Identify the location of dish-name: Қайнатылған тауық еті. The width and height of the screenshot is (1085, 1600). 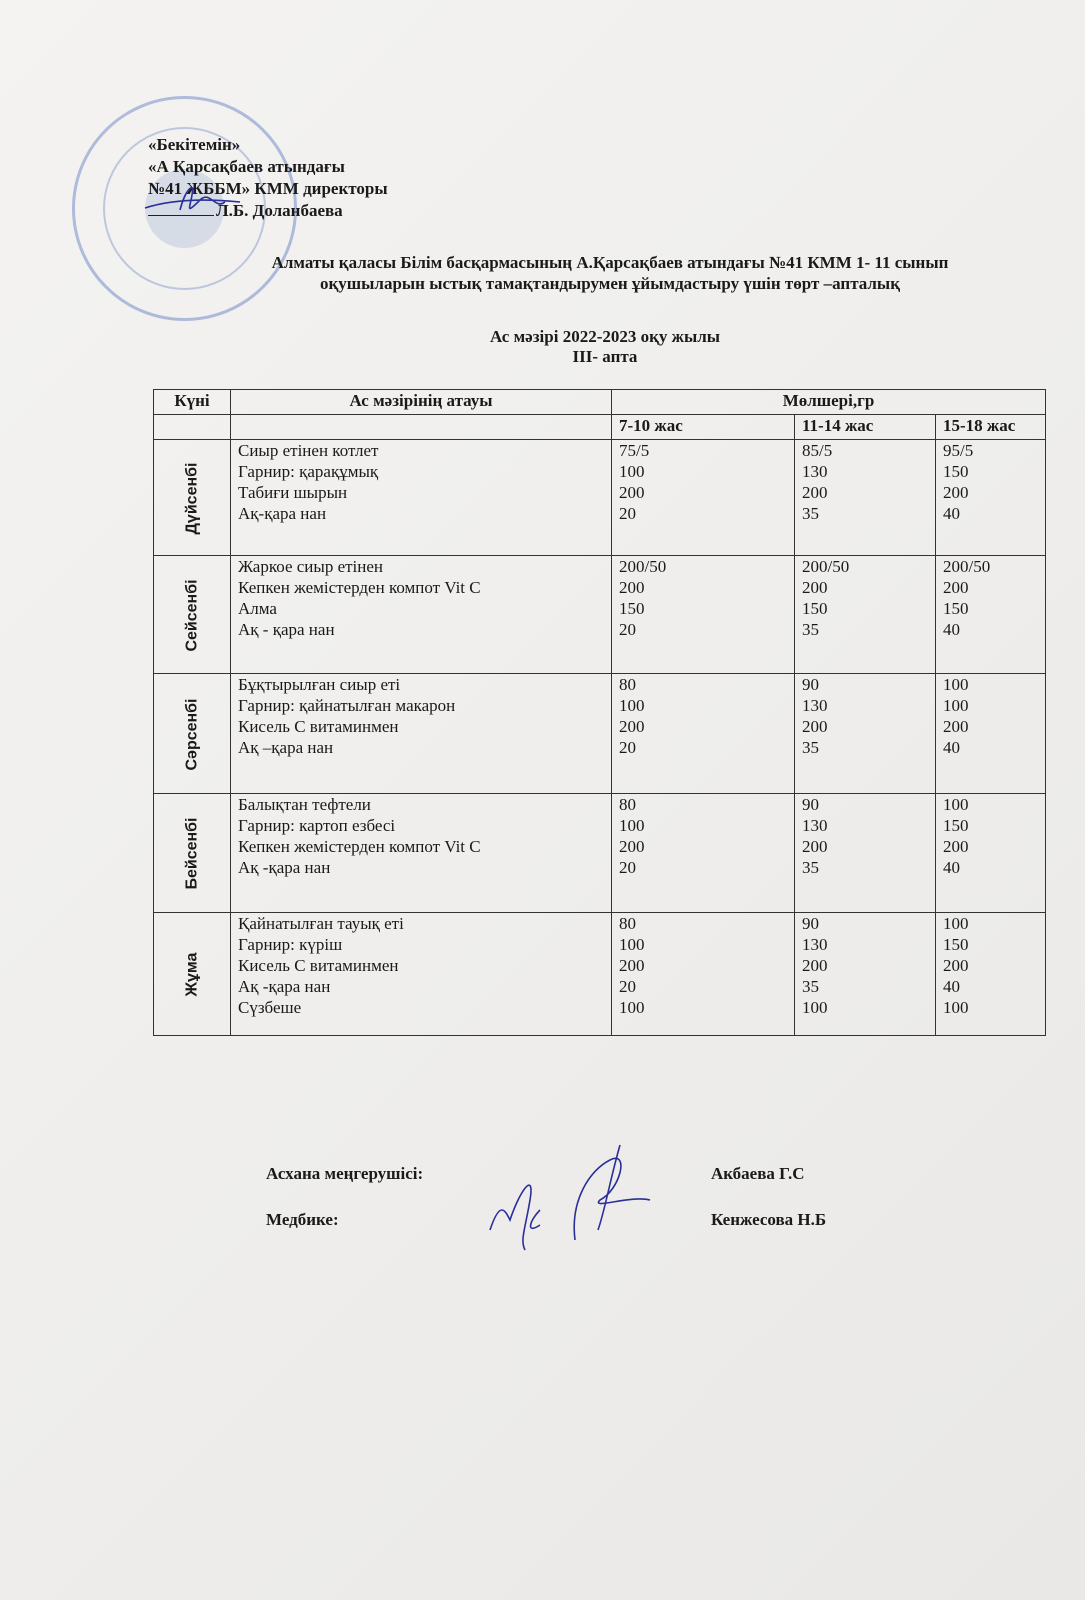
(321, 923).